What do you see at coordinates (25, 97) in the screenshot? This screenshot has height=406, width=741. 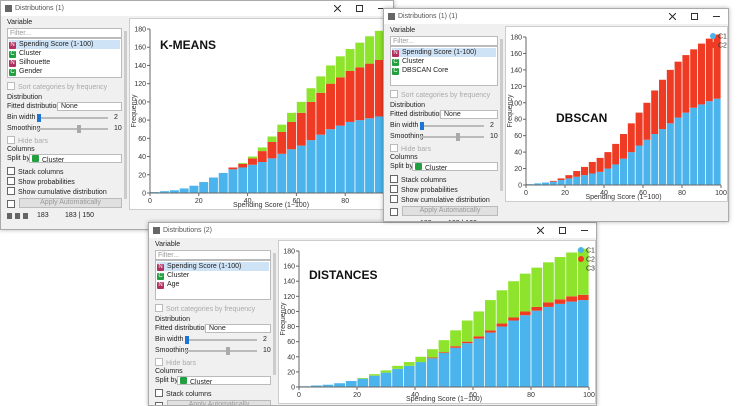 I see `section-label: Distribution` at bounding box center [25, 97].